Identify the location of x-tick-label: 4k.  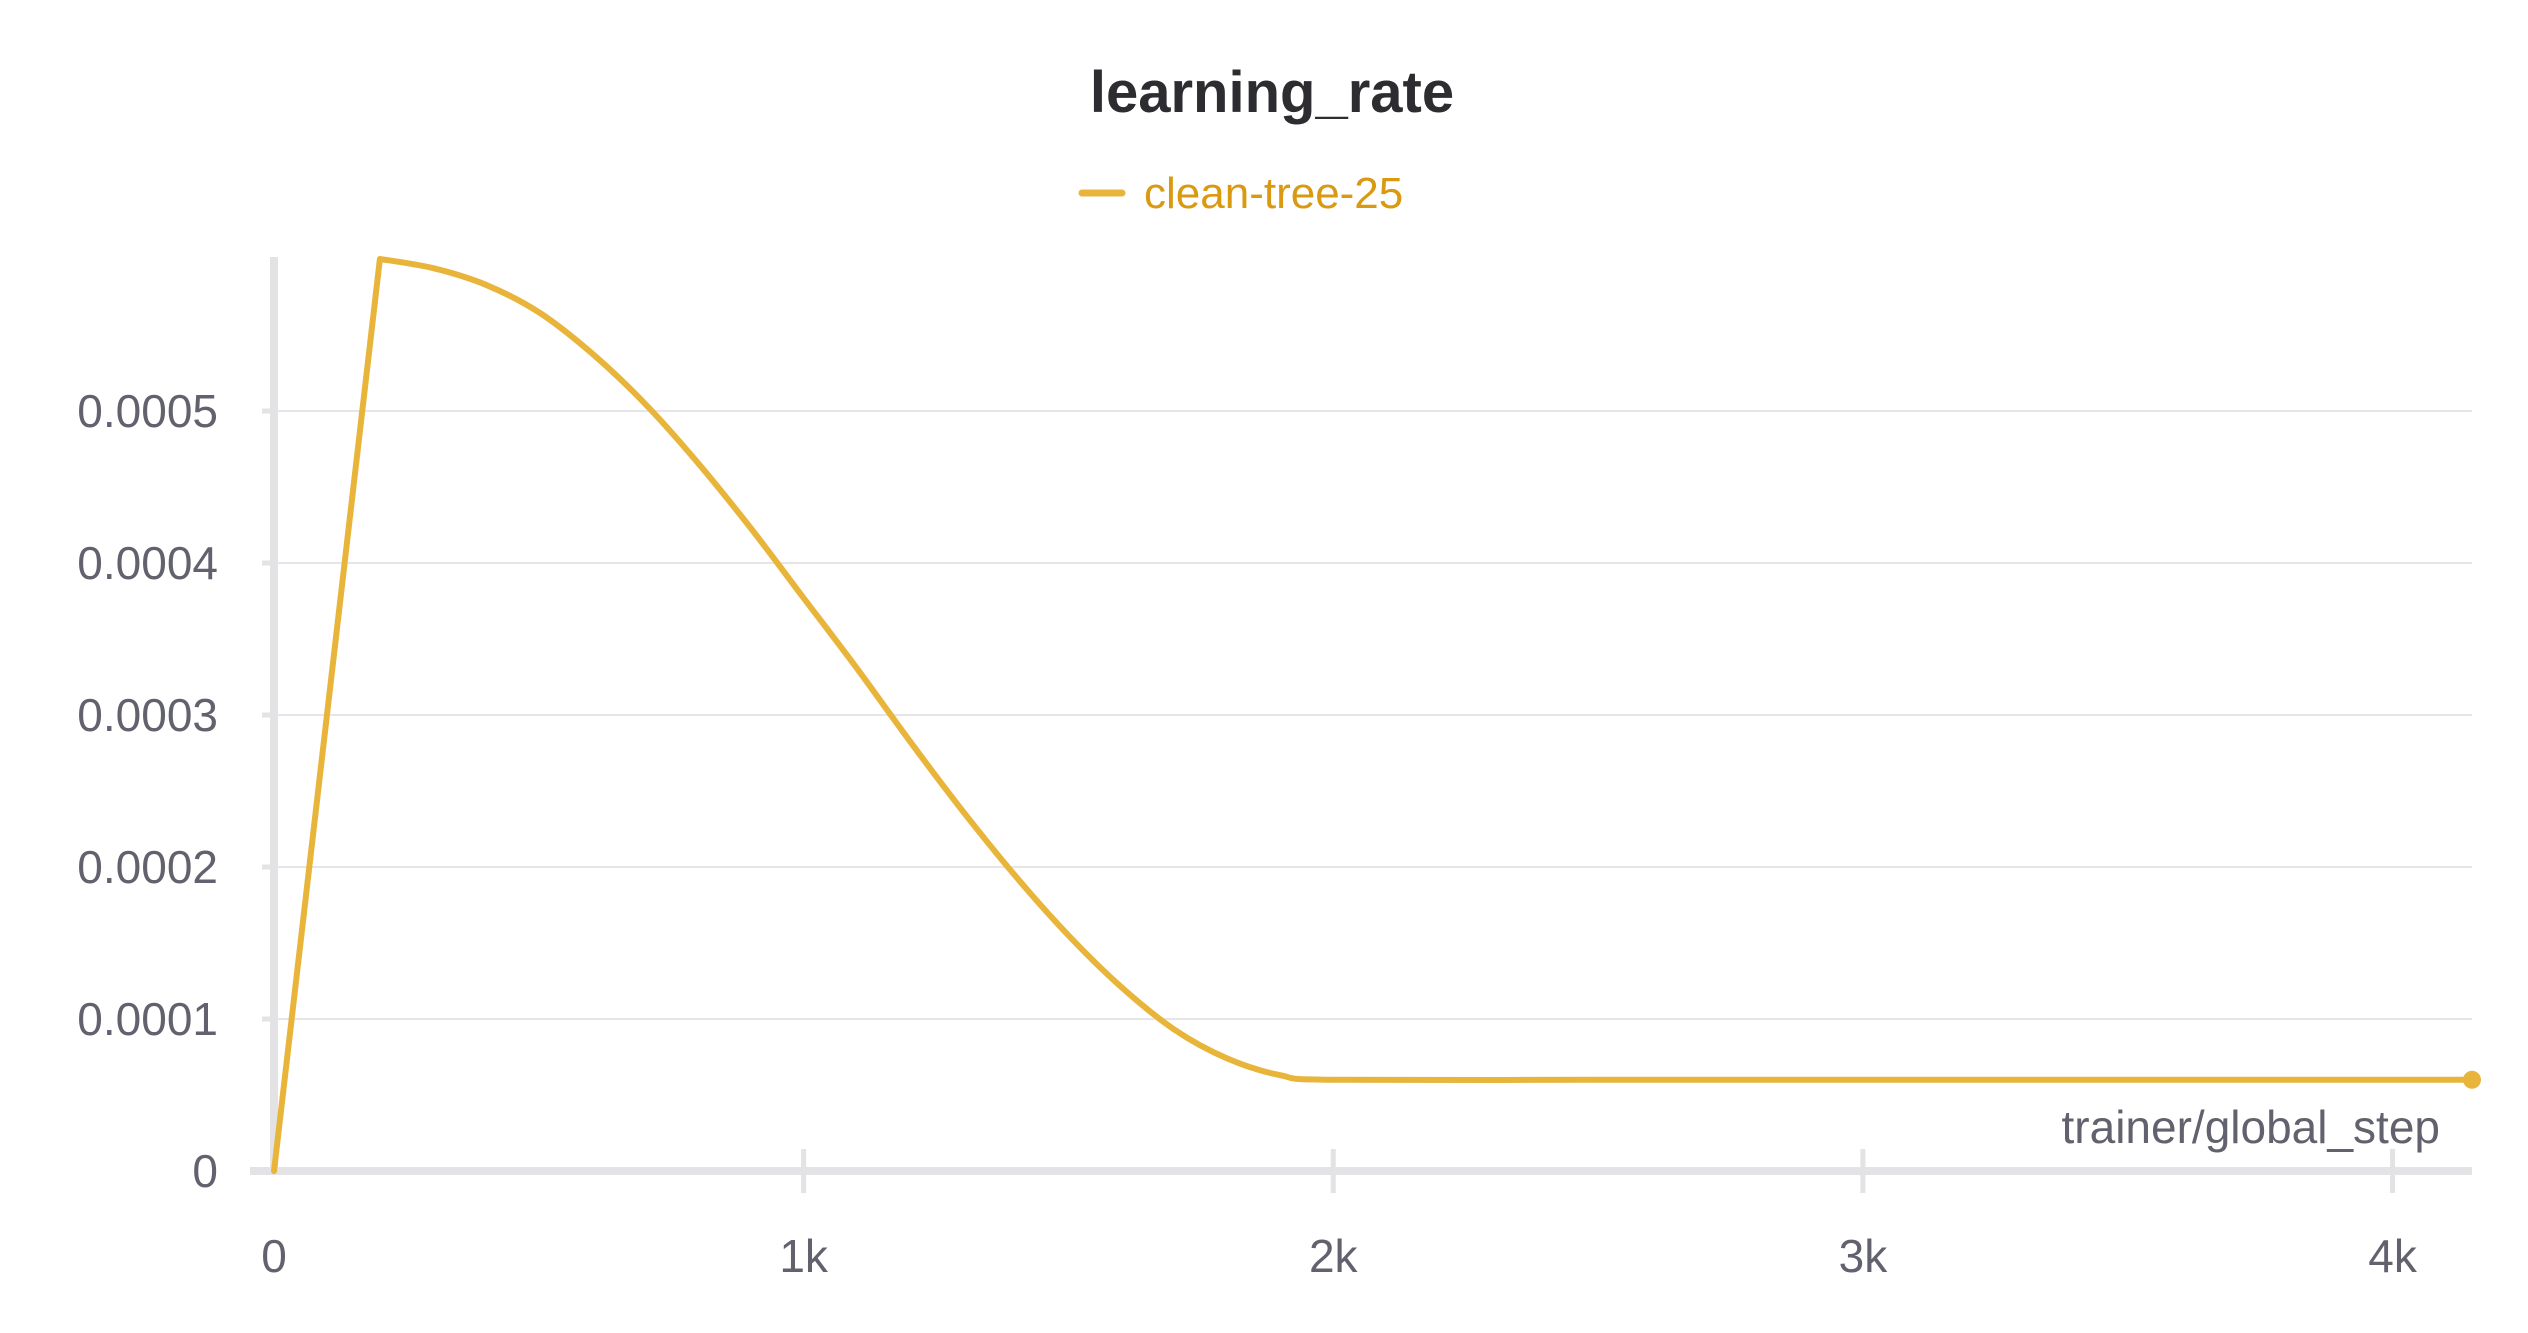
(2393, 1256).